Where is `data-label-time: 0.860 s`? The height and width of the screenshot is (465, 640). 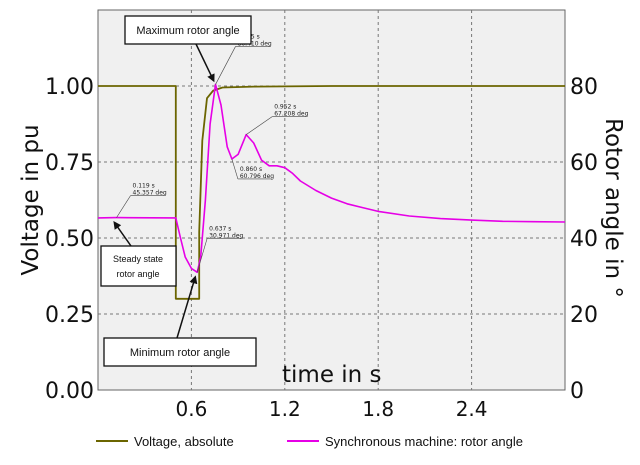 data-label-time: 0.860 s is located at coordinates (251, 169).